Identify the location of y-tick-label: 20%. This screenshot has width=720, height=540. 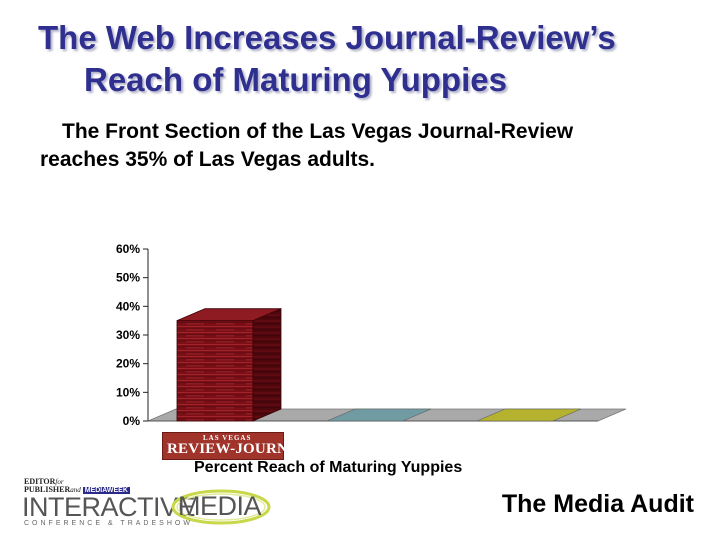
(128, 364).